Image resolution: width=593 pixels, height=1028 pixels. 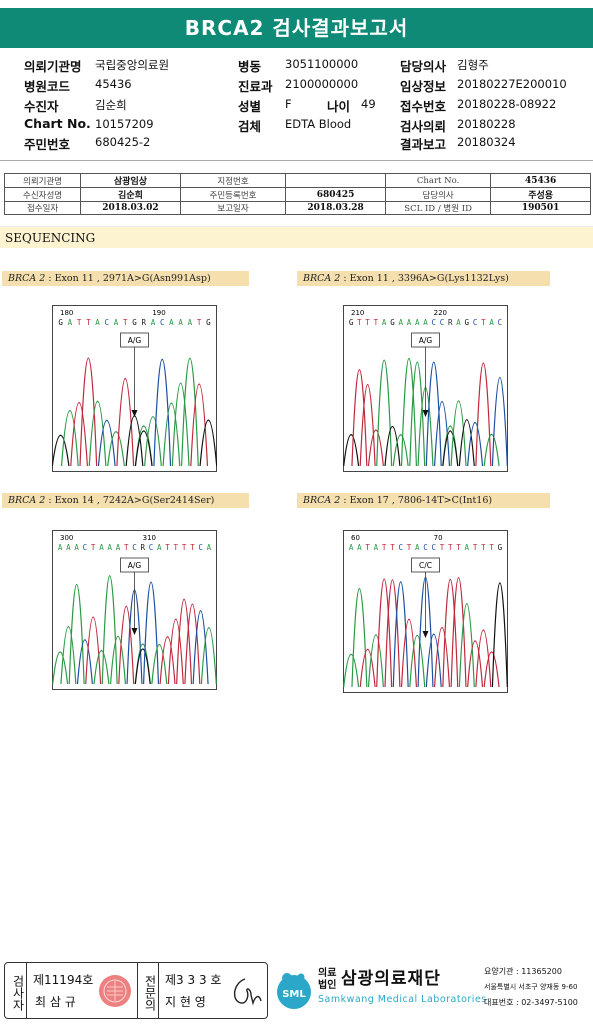 What do you see at coordinates (402, 999) in the screenshot?
I see `org-english-name: Samkwang Medical Laboratories` at bounding box center [402, 999].